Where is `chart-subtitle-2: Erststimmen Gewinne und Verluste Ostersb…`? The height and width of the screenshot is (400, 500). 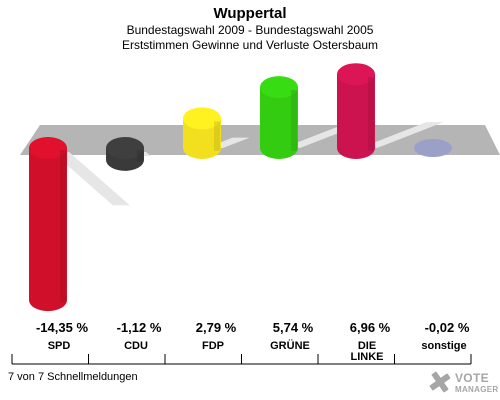
chart-subtitle-2: Erststimmen Gewinne und Verluste Ostersb… is located at coordinates (250, 45).